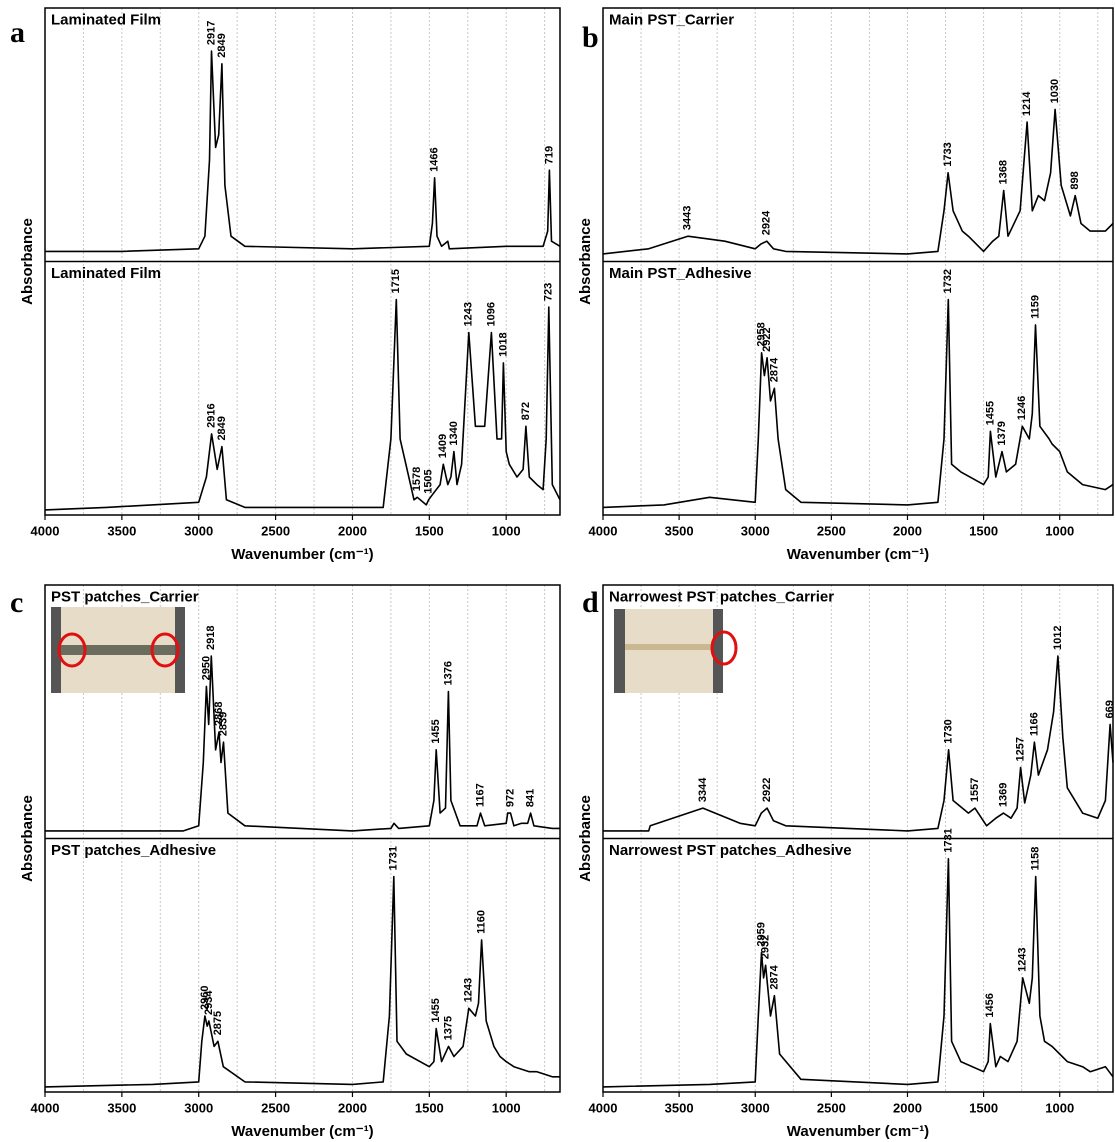 The height and width of the screenshot is (1142, 1115). What do you see at coordinates (17, 32) in the screenshot?
I see `panel-letter: a` at bounding box center [17, 32].